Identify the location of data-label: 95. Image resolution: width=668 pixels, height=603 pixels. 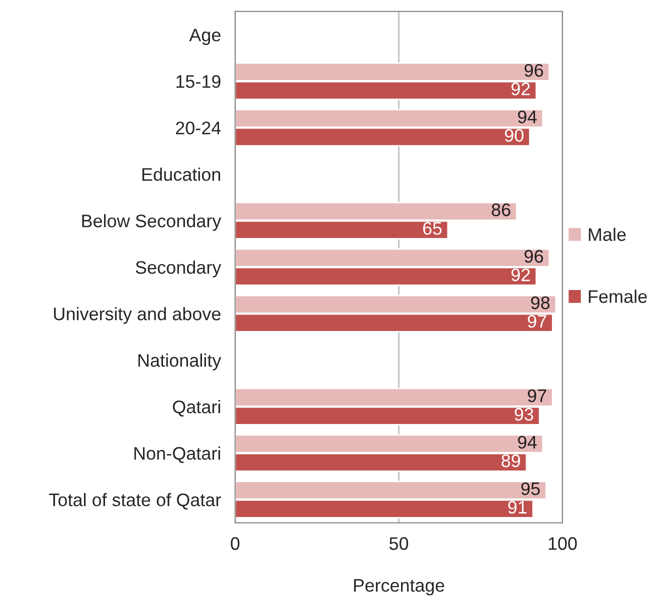
(530, 489).